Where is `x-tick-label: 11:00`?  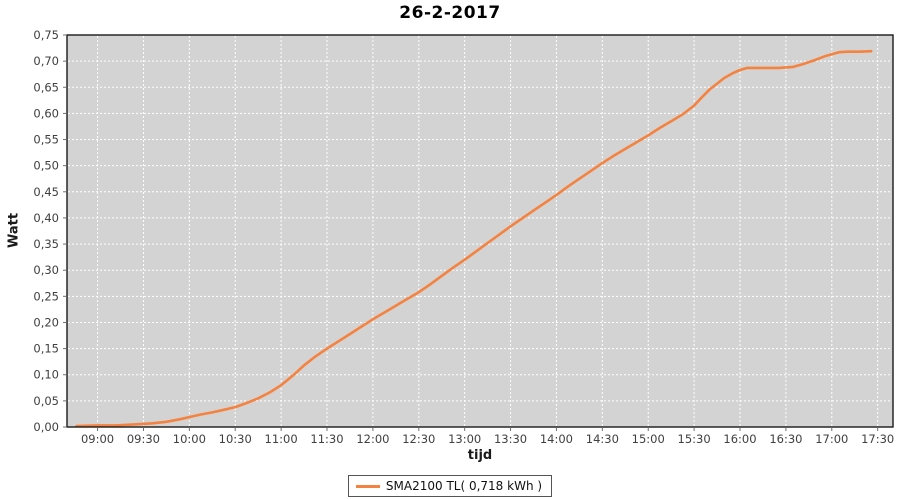
x-tick-label: 11:00 is located at coordinates (281, 439).